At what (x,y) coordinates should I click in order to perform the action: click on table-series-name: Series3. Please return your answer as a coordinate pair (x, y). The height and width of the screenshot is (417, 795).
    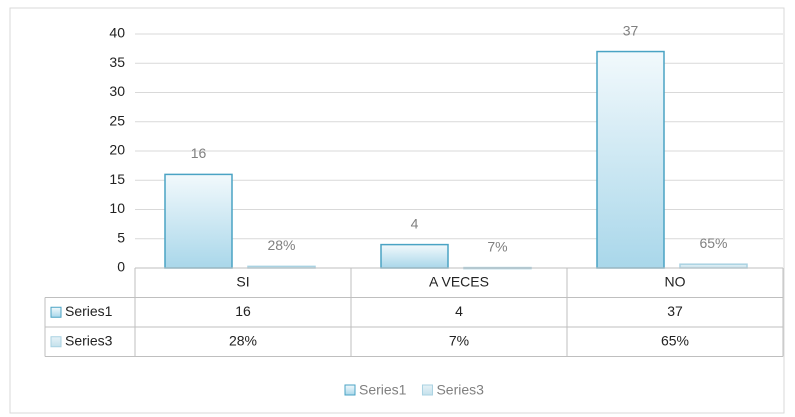
    Looking at the image, I should click on (89, 340).